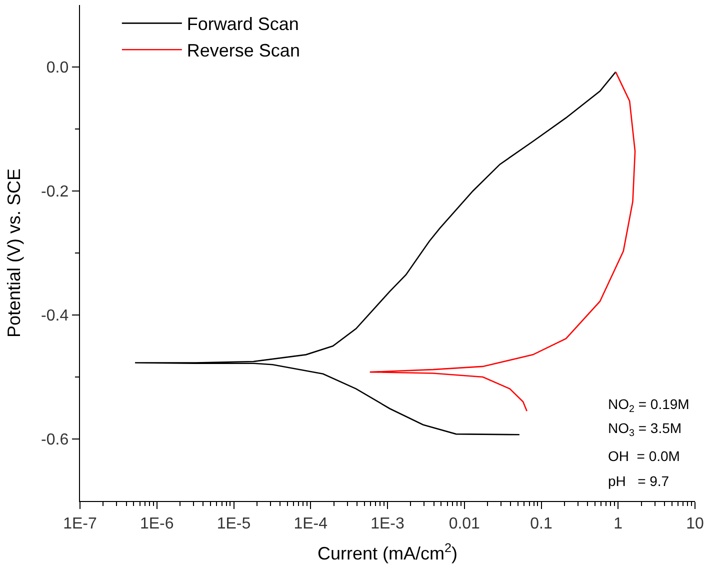 The width and height of the screenshot is (711, 581). Describe the element at coordinates (695, 523) in the screenshot. I see `x-tick-label: 10` at that location.